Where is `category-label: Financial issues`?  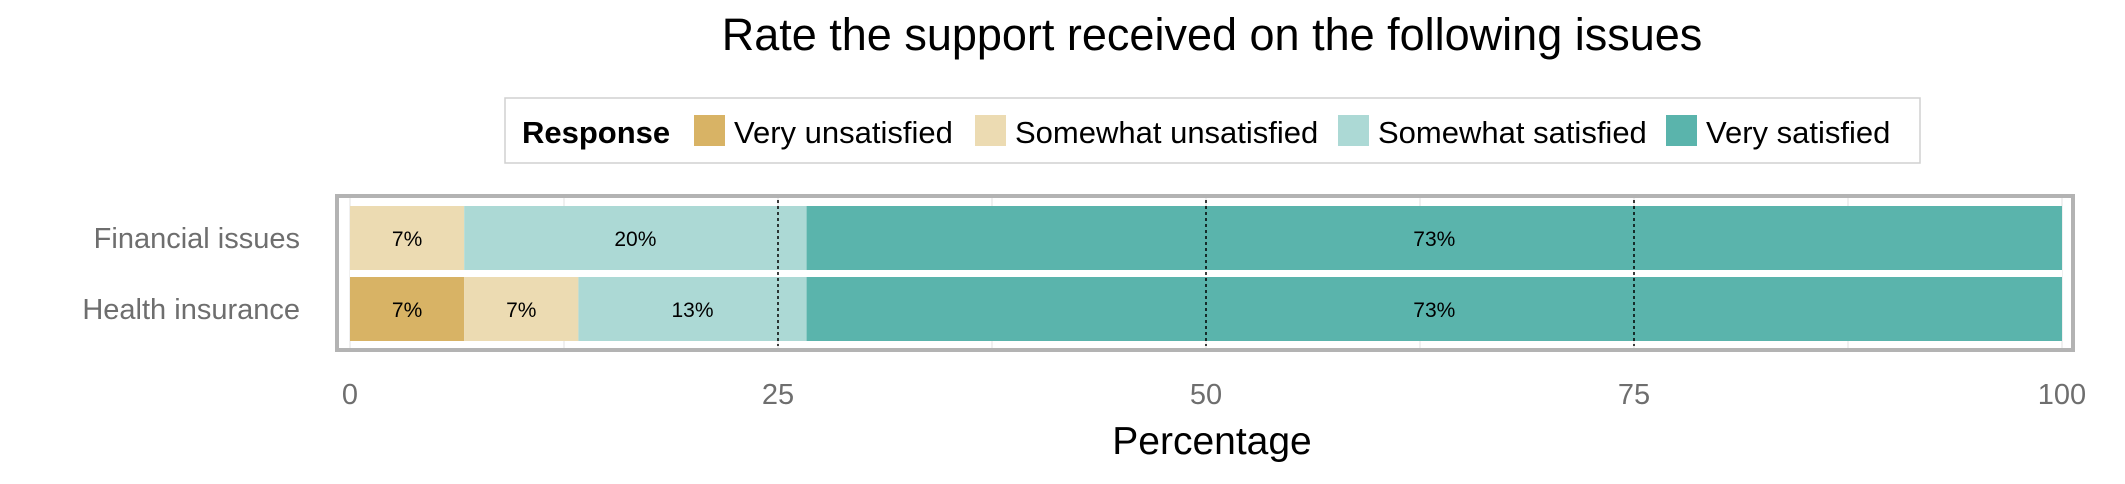
category-label: Financial issues is located at coordinates (197, 239).